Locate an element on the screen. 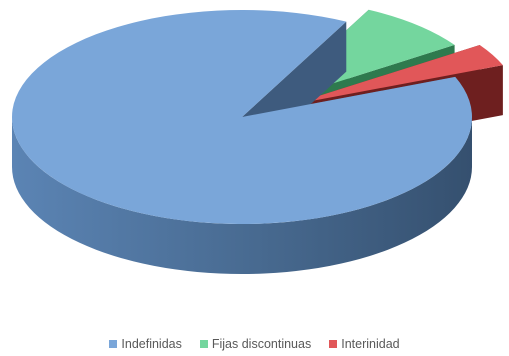 The image size is (509, 356). legend-label-indefinidas: Indefinidas is located at coordinates (151, 344).